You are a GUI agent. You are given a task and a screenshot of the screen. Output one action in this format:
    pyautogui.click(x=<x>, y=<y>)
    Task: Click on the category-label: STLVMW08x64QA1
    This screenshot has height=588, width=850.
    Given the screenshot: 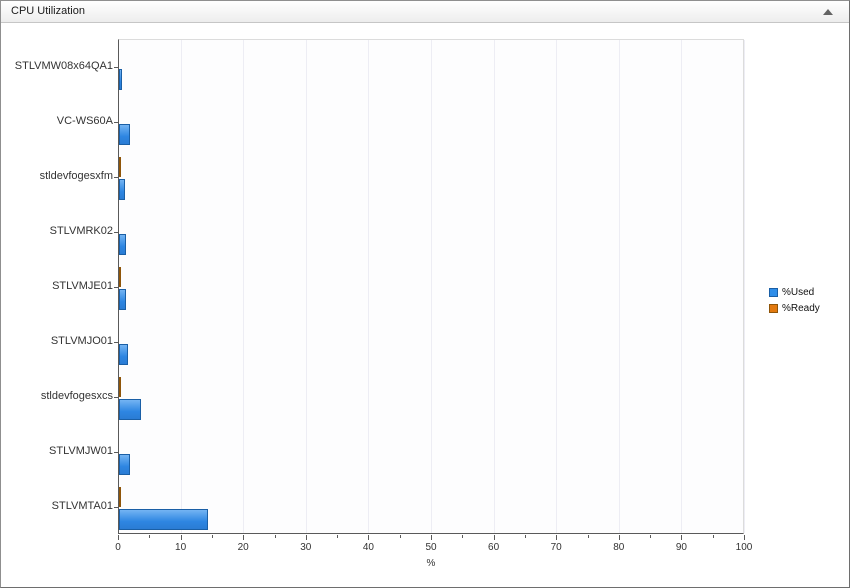 What is the action you would take?
    pyautogui.click(x=63, y=65)
    